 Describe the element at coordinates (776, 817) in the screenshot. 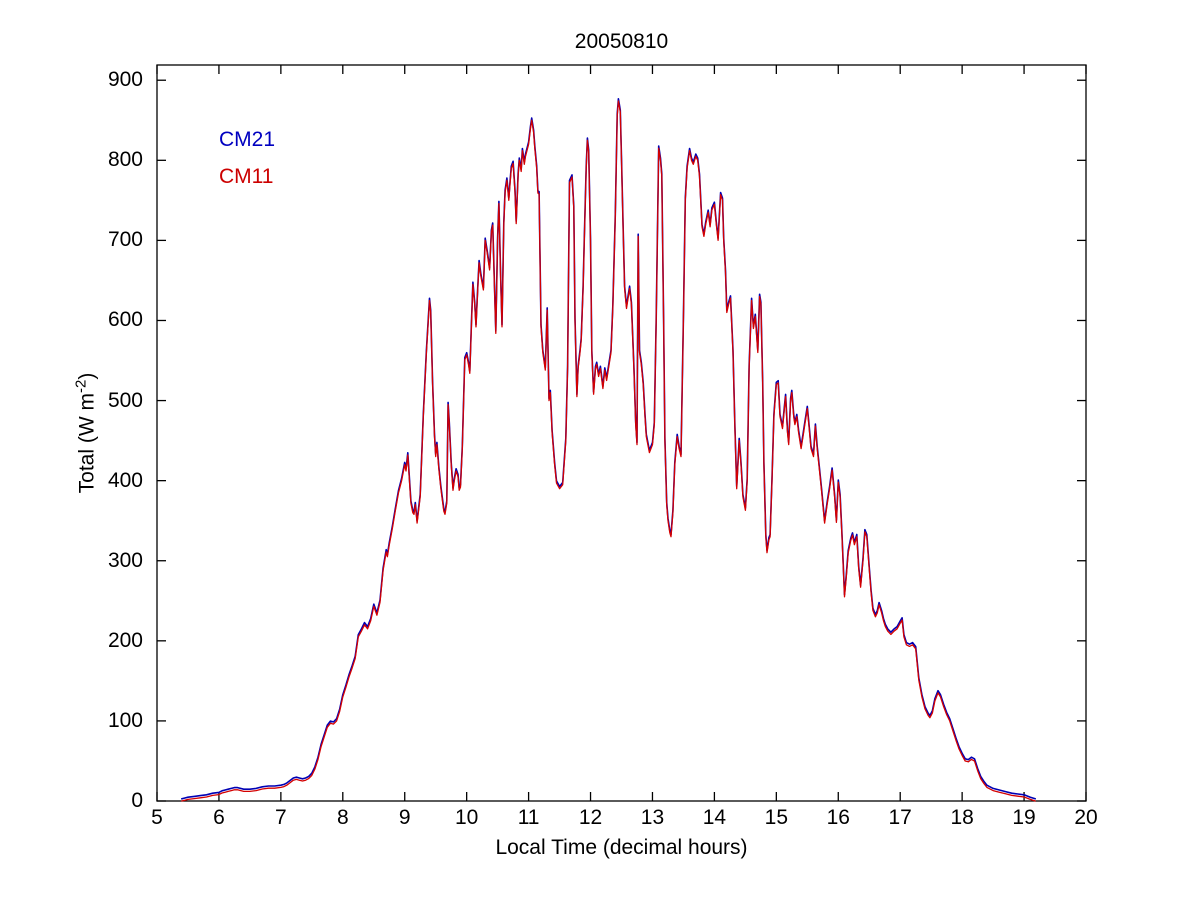

I see `x-tick-label: 15` at that location.